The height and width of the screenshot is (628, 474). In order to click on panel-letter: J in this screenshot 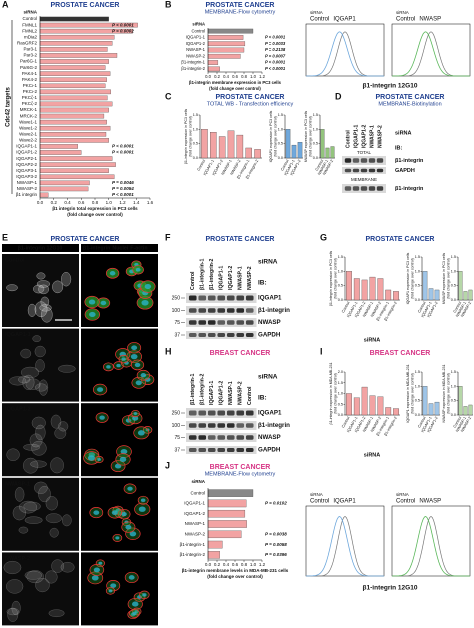, I will do `click(167, 465)`.